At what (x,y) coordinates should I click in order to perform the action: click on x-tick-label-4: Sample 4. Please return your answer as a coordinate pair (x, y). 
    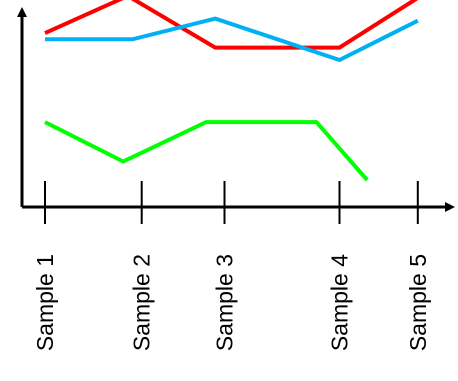
    Looking at the image, I should click on (340, 302).